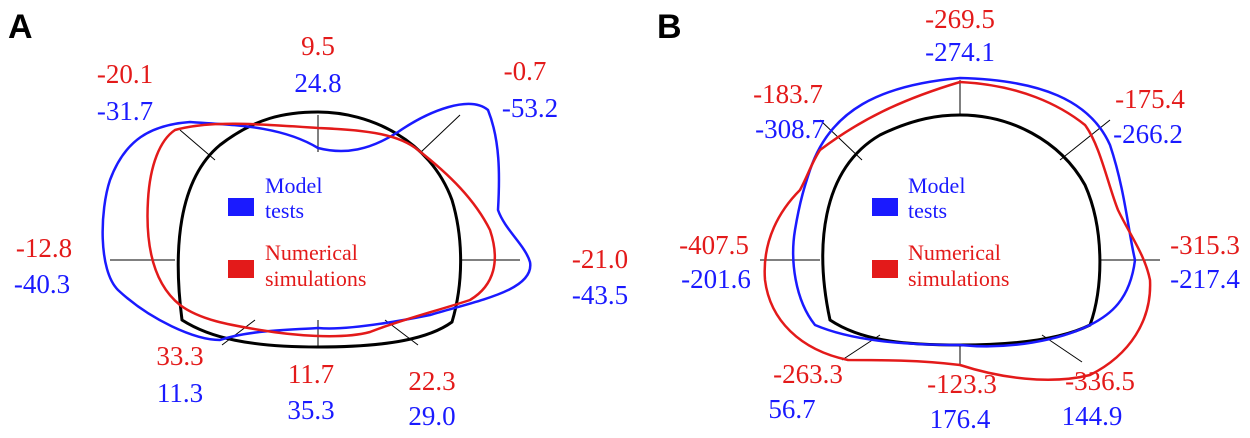  I want to click on numerical-value-lower-left-b: -263.3, so click(808, 374).